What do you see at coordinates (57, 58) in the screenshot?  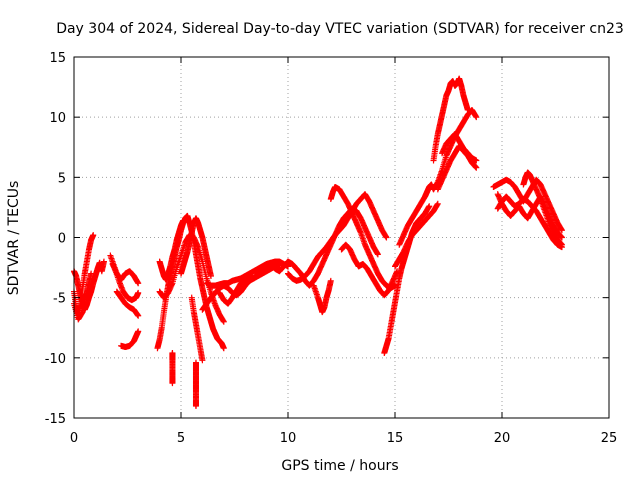 I see `y-tick-label: 15` at bounding box center [57, 58].